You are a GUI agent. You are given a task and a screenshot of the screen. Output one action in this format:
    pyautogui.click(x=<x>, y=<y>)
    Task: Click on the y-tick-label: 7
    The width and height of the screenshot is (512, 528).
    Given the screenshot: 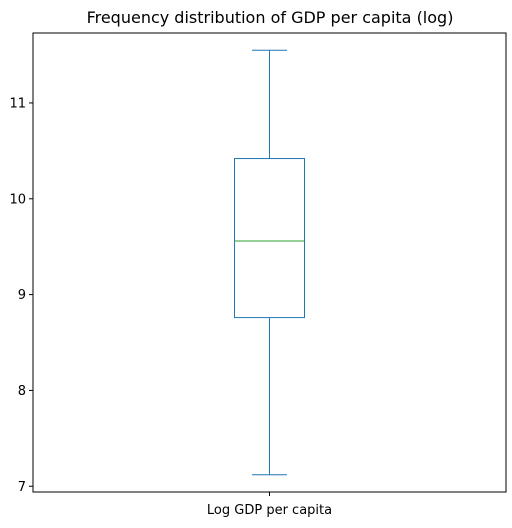 What is the action you would take?
    pyautogui.click(x=22, y=487)
    